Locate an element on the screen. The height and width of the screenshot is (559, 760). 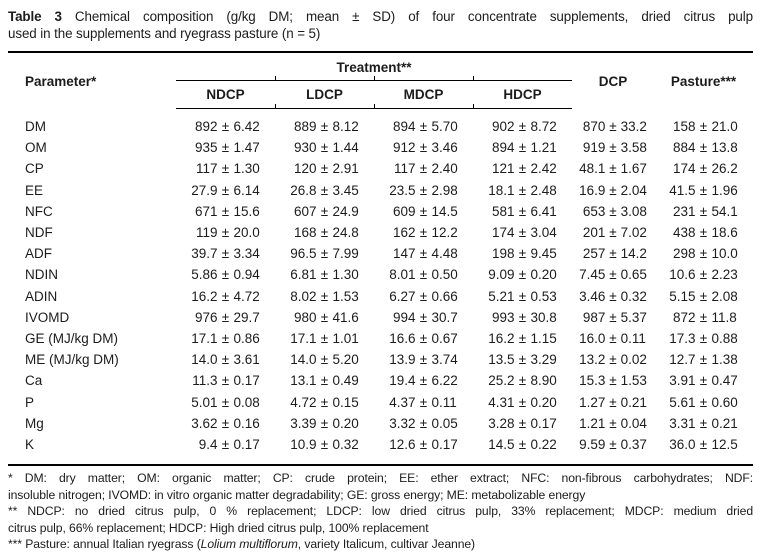
treatment-group-header: Treatment** NDCP LDCP MDCP HDCP is located at coordinates (374, 81).